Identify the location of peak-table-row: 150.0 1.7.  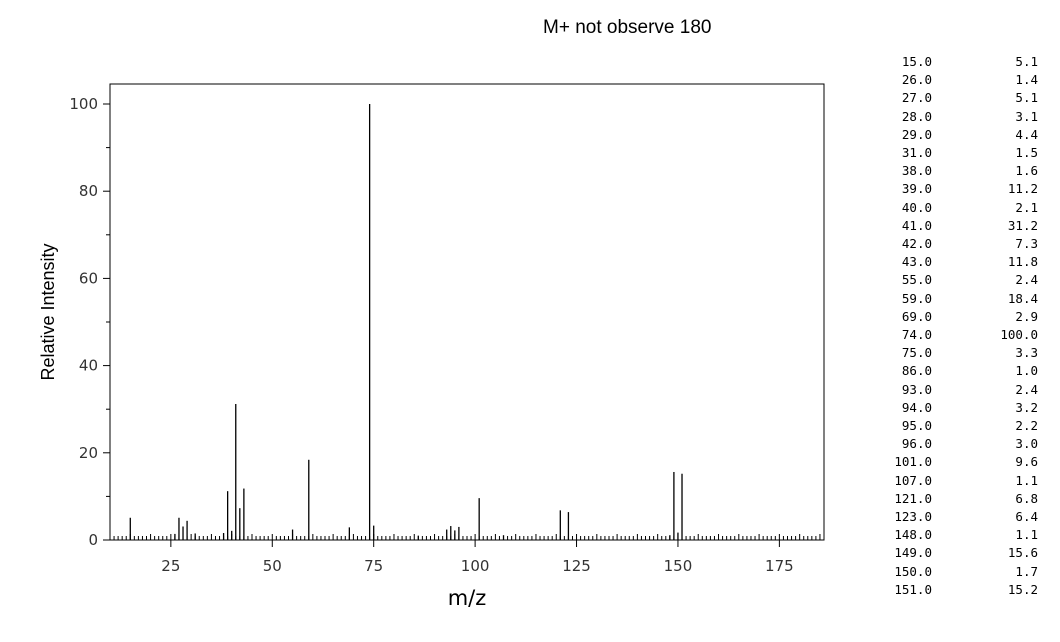
(961, 572).